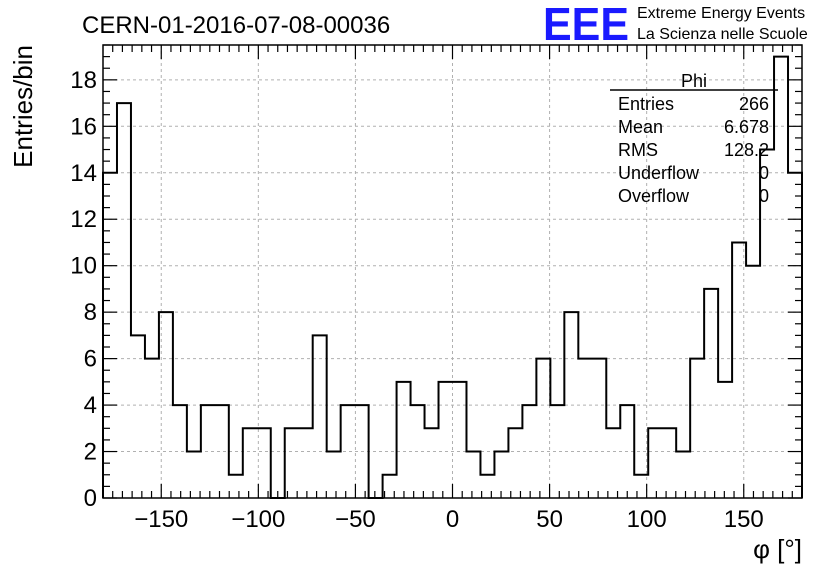  Describe the element at coordinates (83, 219) in the screenshot. I see `y-tick-label: 12` at that location.